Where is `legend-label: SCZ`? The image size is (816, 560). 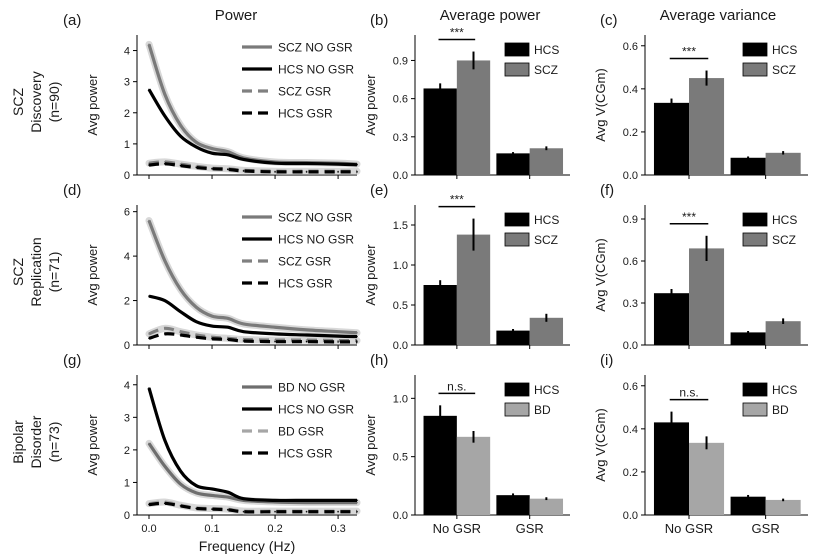 legend-label: SCZ is located at coordinates (784, 70).